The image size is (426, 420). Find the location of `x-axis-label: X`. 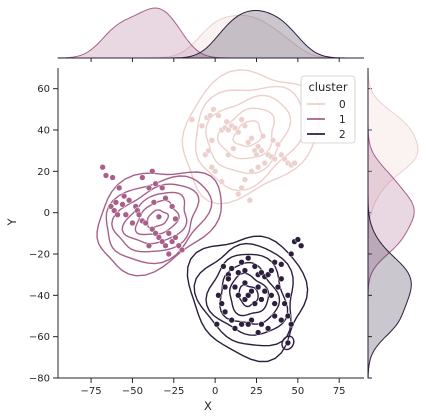

x-axis-label: X is located at coordinates (208, 406).